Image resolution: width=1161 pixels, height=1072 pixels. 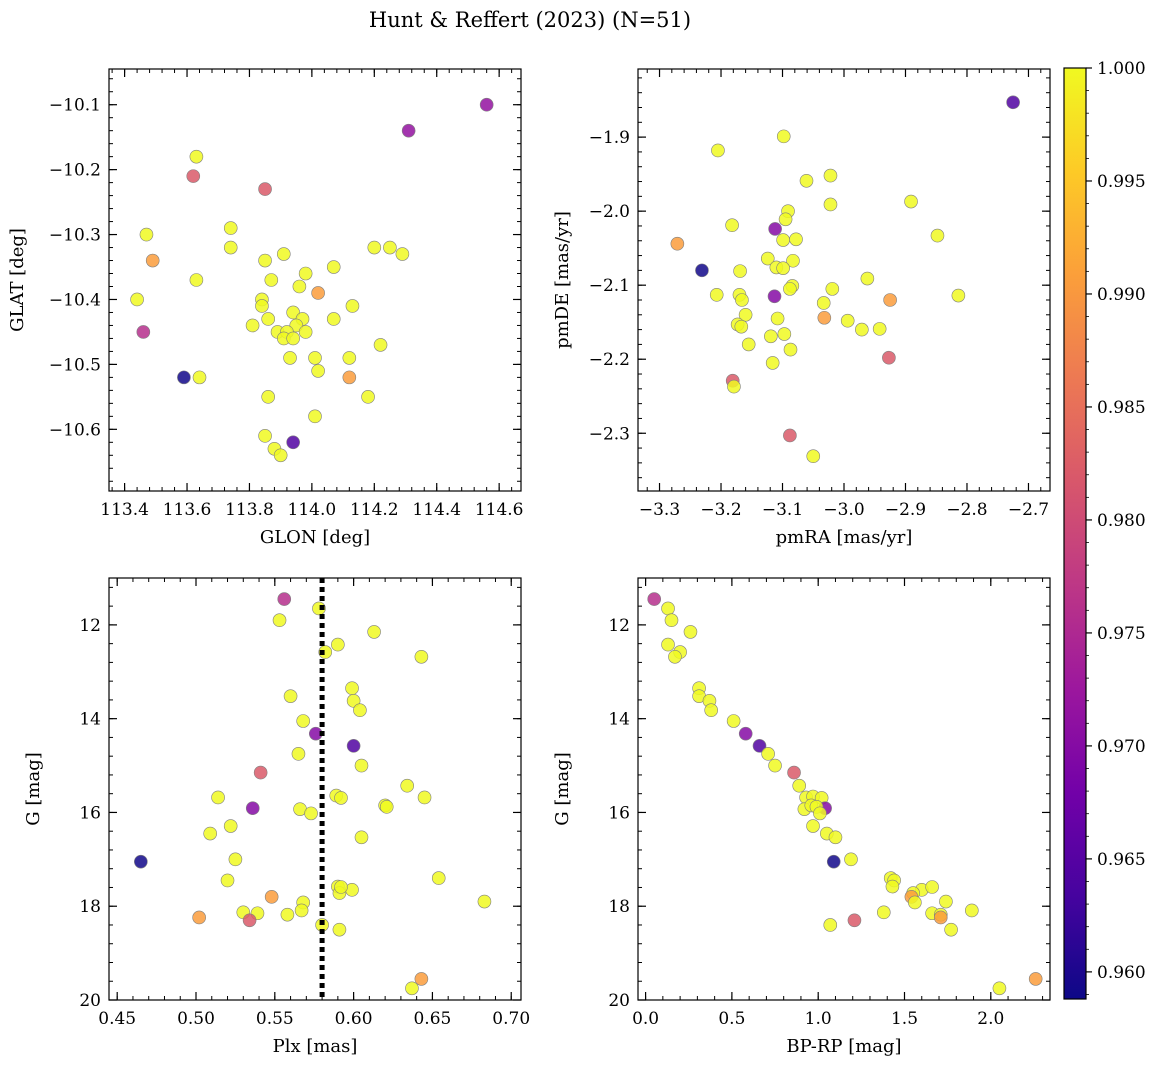 What do you see at coordinates (511, 1019) in the screenshot?
I see `x-tick-label: 0.70` at bounding box center [511, 1019].